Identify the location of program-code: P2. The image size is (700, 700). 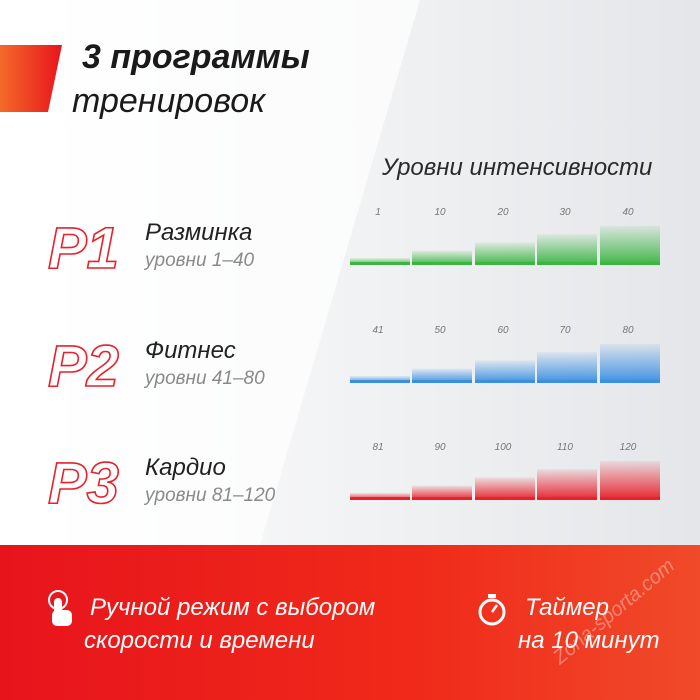
(83, 366).